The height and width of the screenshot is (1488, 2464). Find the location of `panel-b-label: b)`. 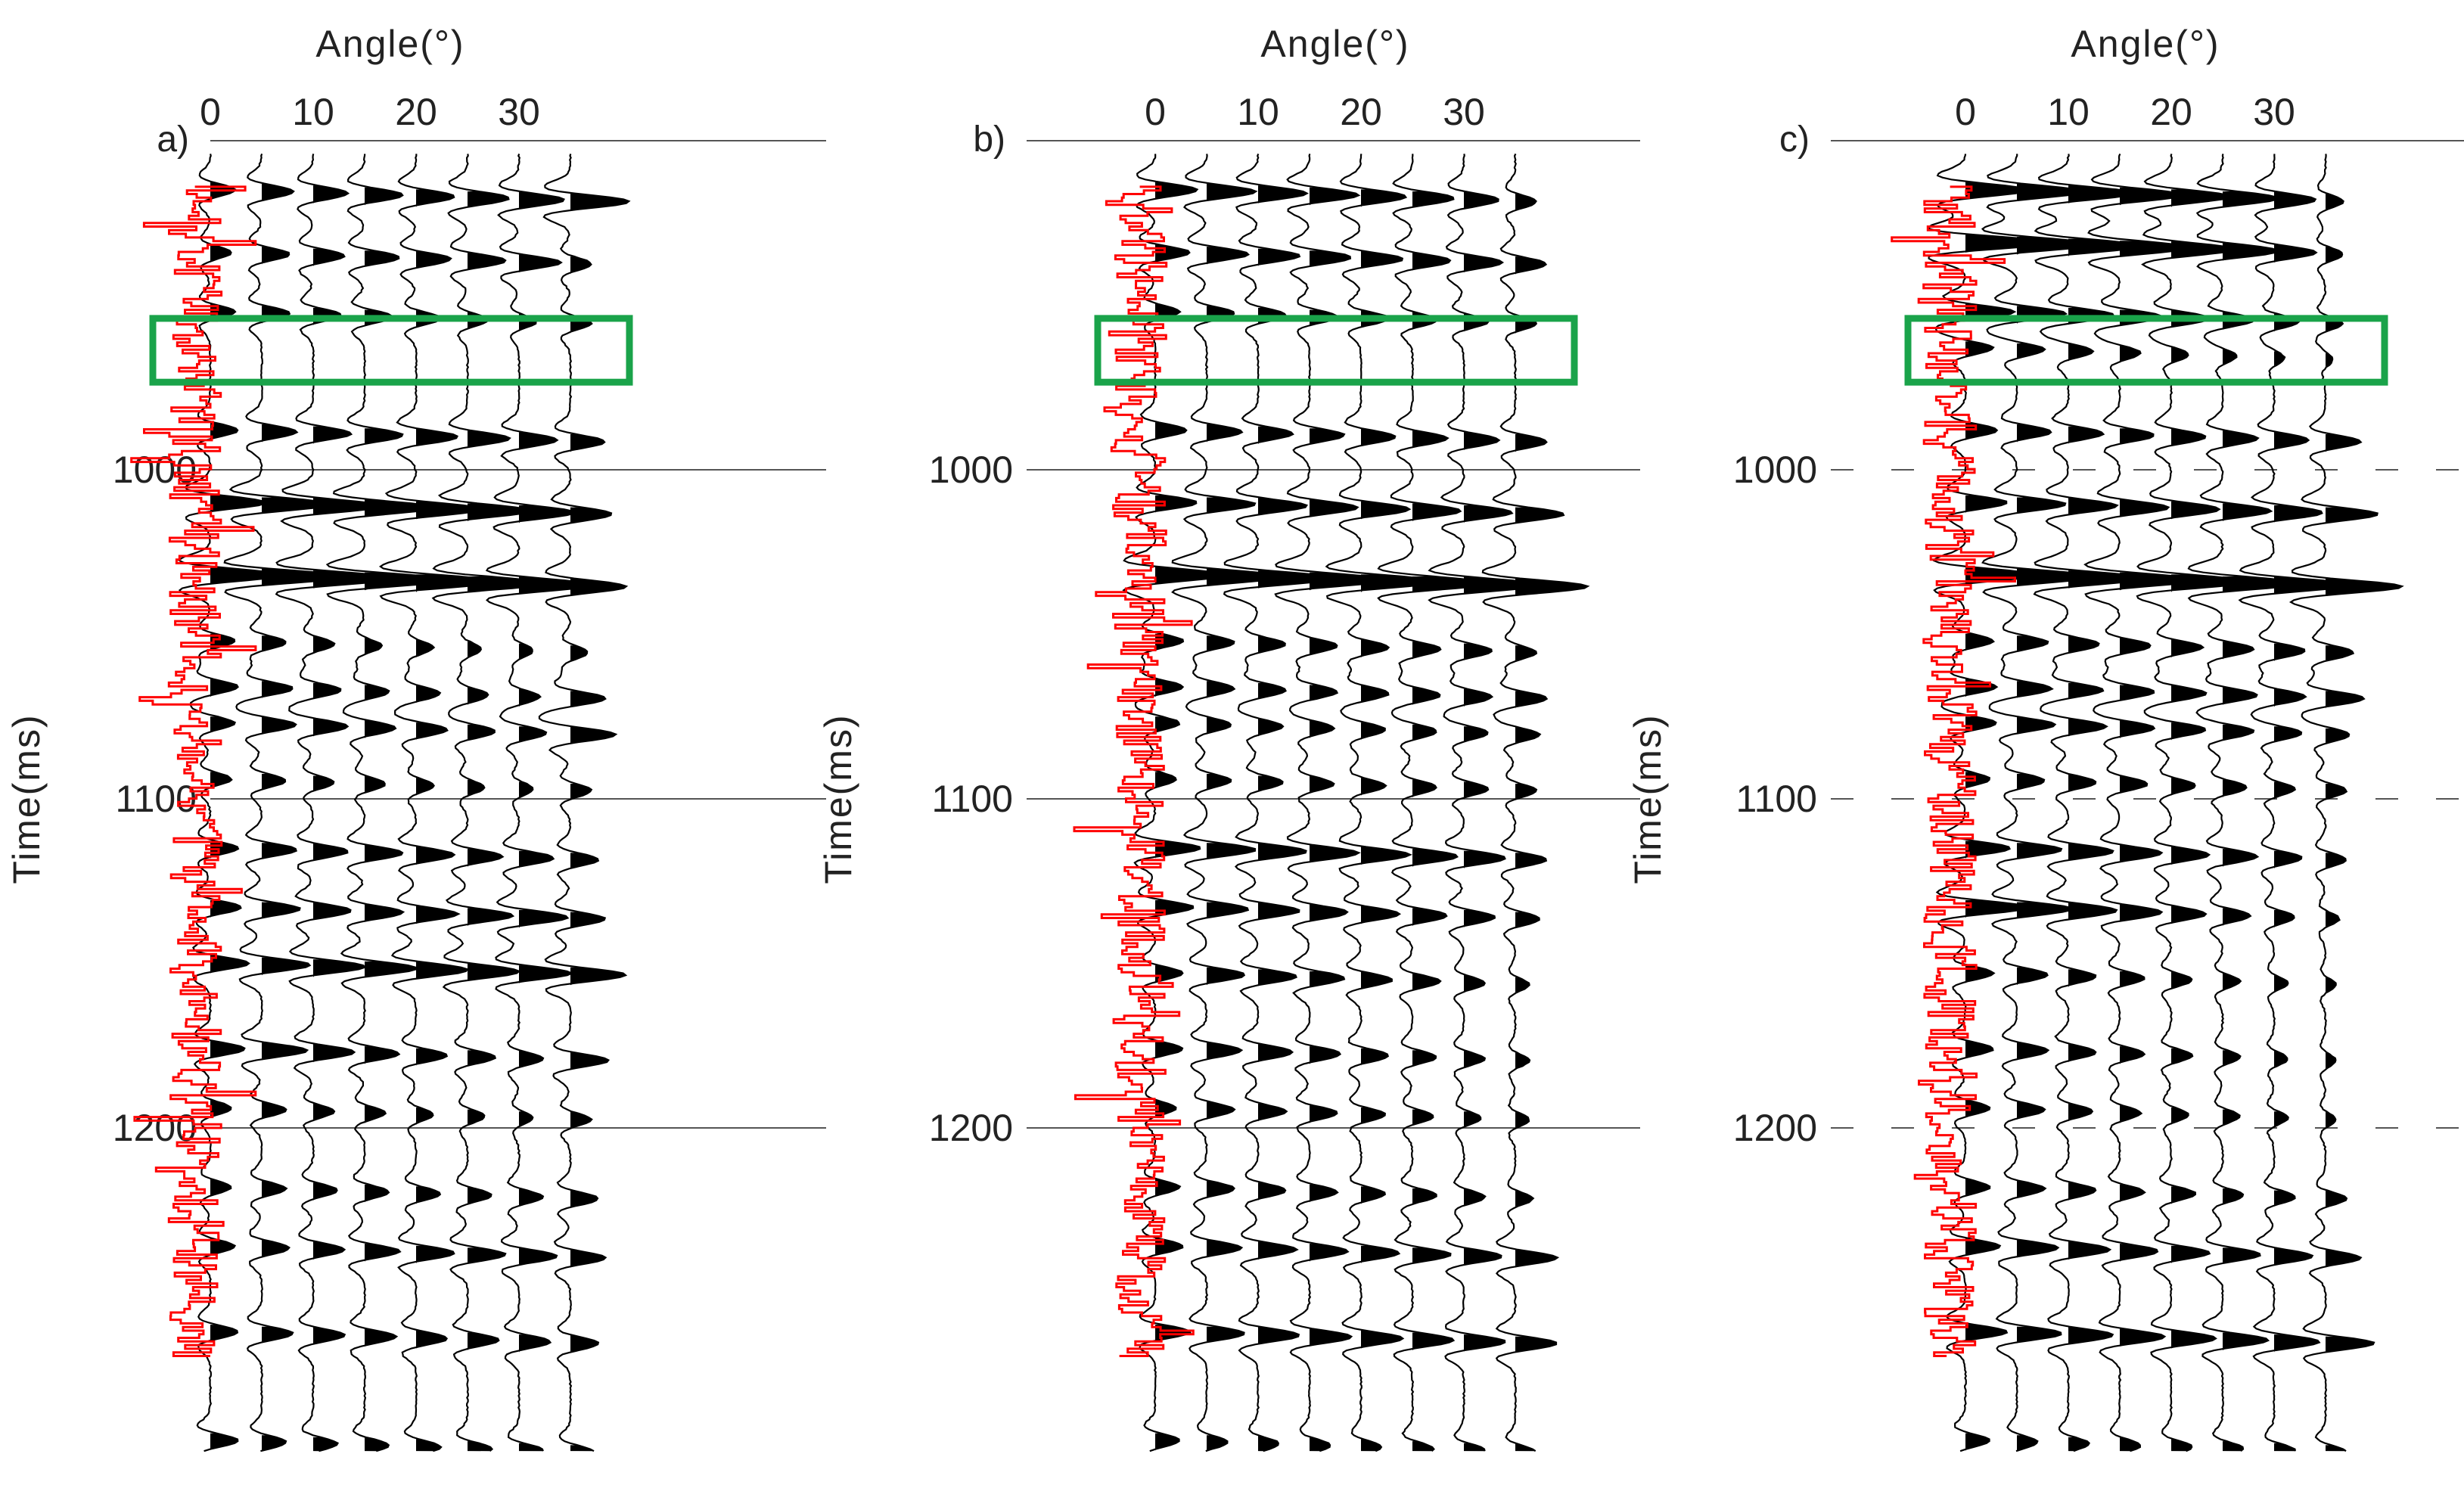

panel-b-label: b) is located at coordinates (989, 140).